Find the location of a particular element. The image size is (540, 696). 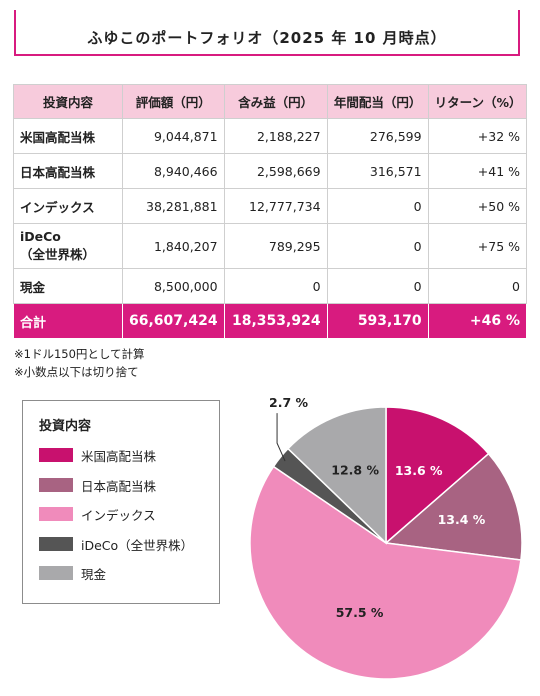

table-row: 現金 8,500,000 0 0 0 is located at coordinates (270, 286).